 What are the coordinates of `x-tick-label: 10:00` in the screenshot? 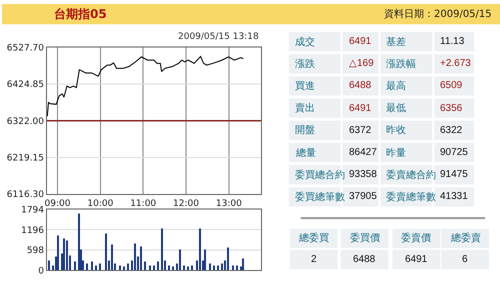 It's located at (100, 203).